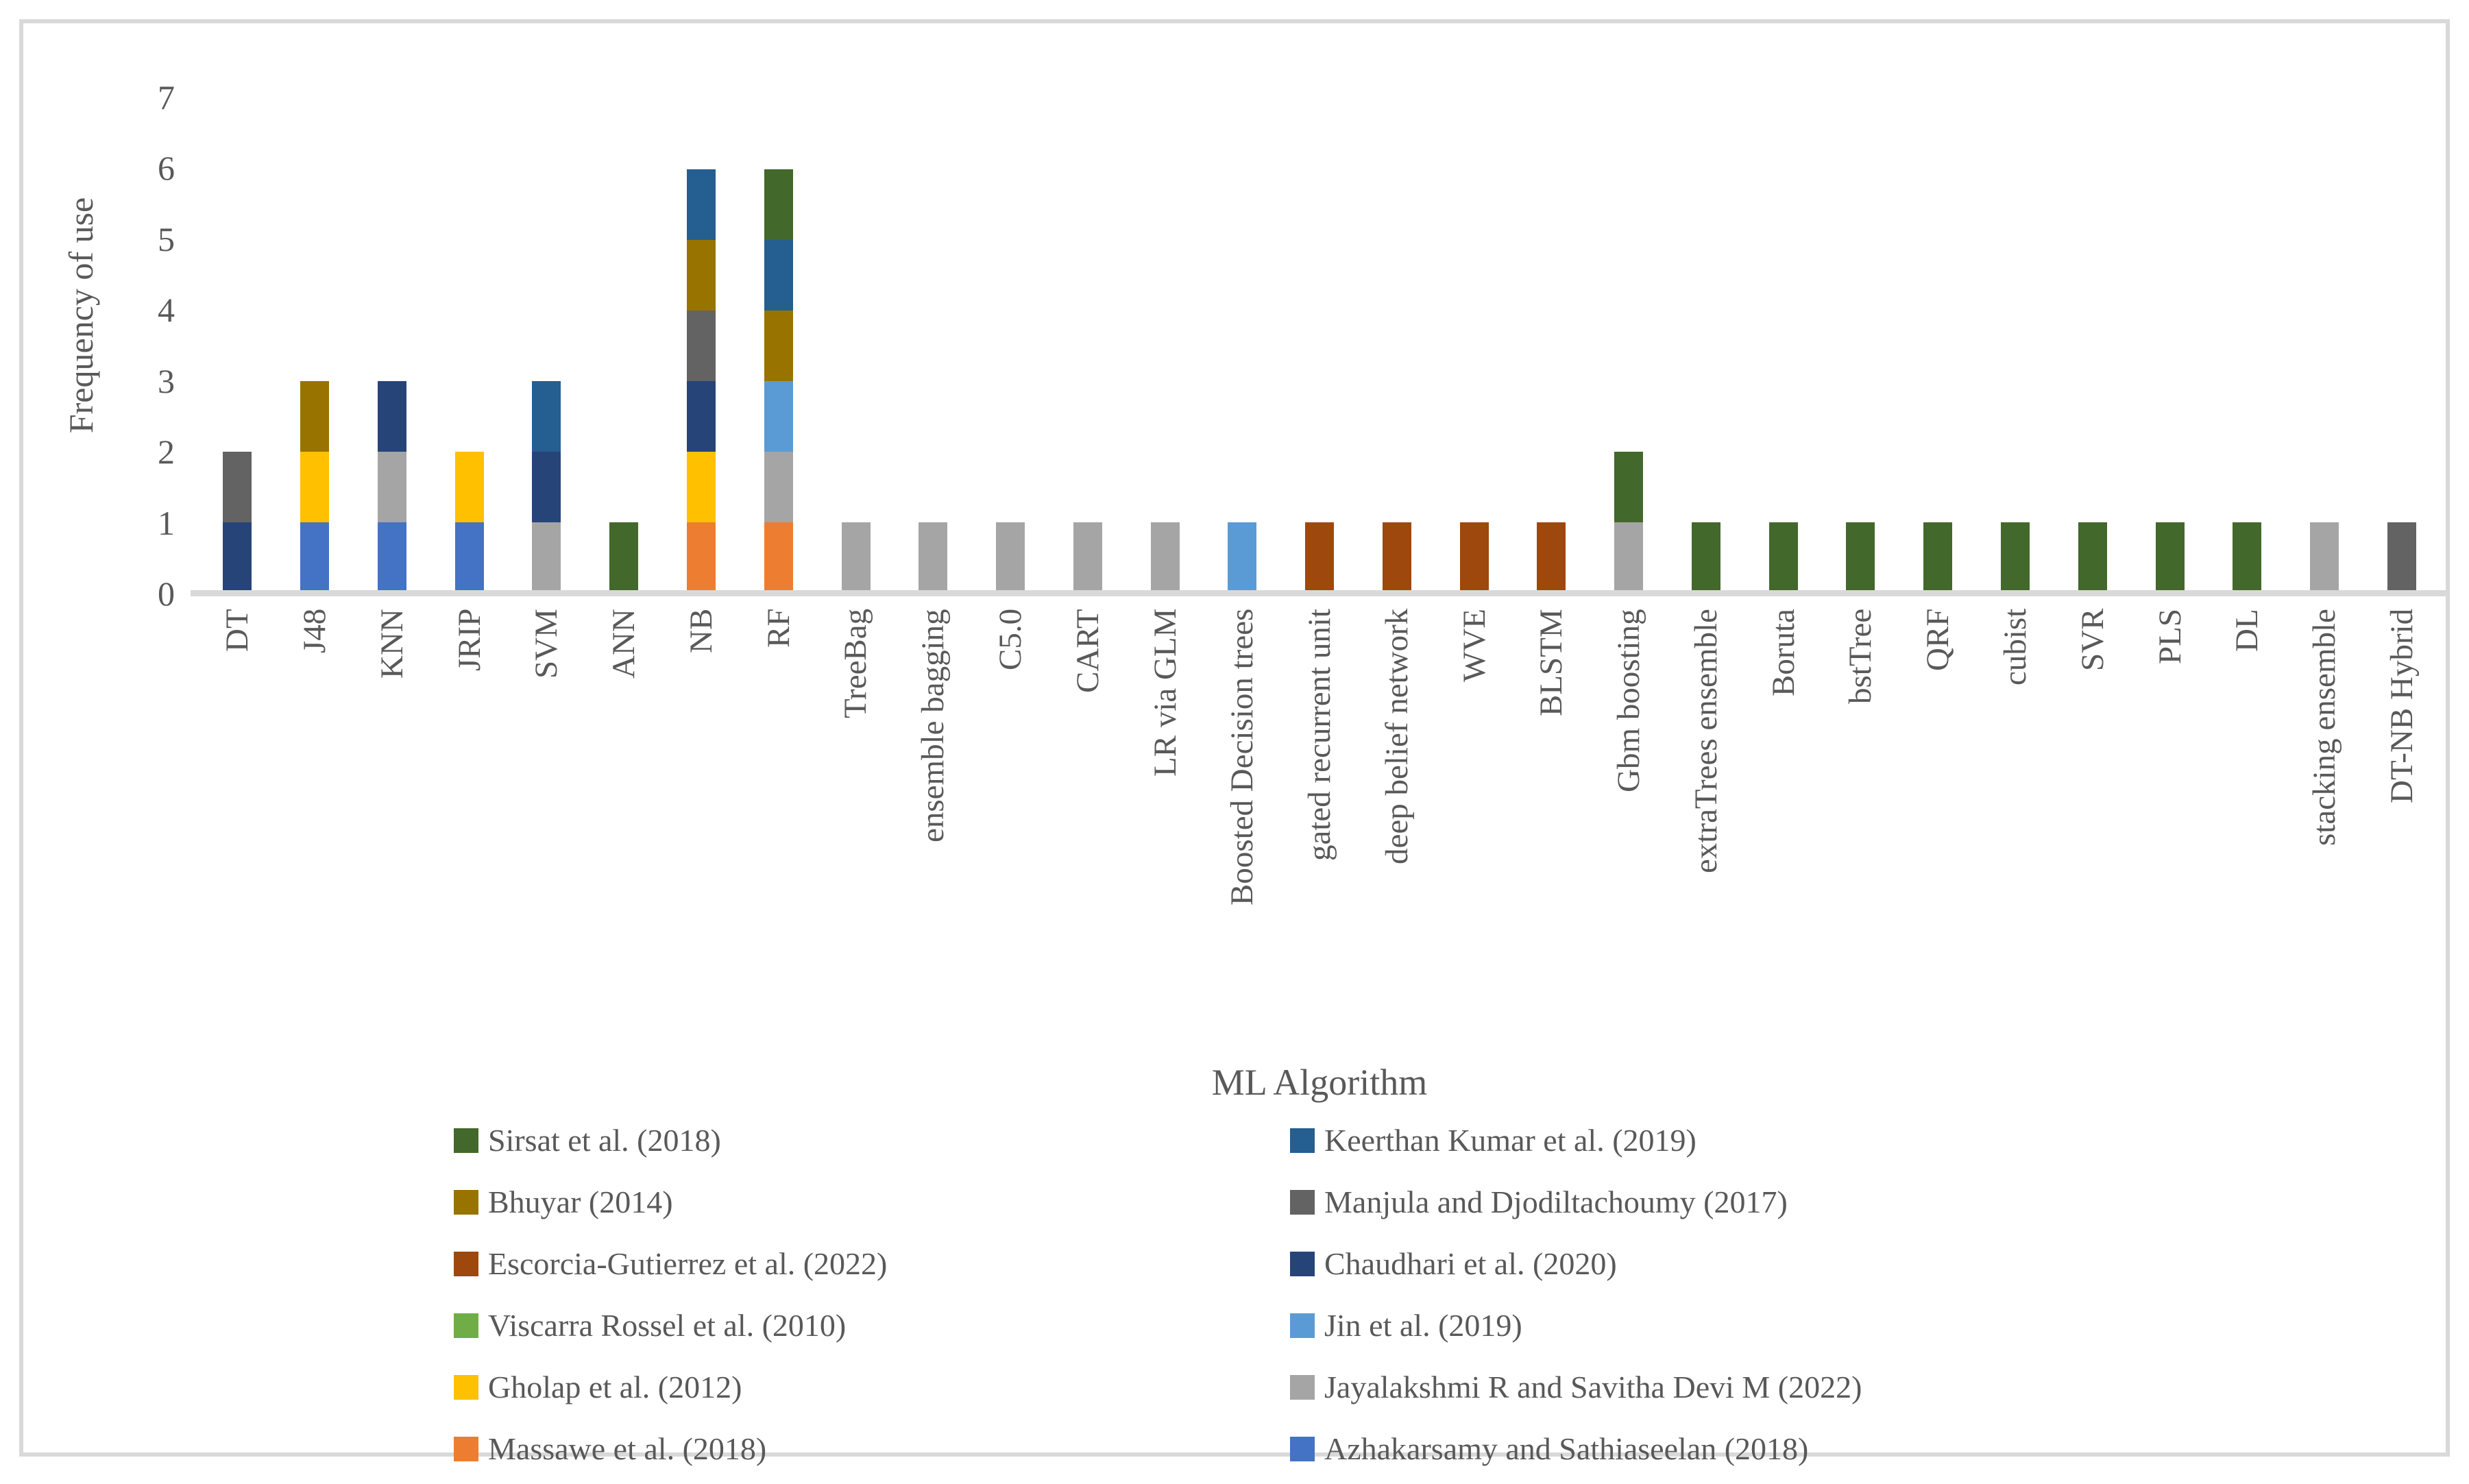  Describe the element at coordinates (315, 631) in the screenshot. I see `category-label: J48` at that location.